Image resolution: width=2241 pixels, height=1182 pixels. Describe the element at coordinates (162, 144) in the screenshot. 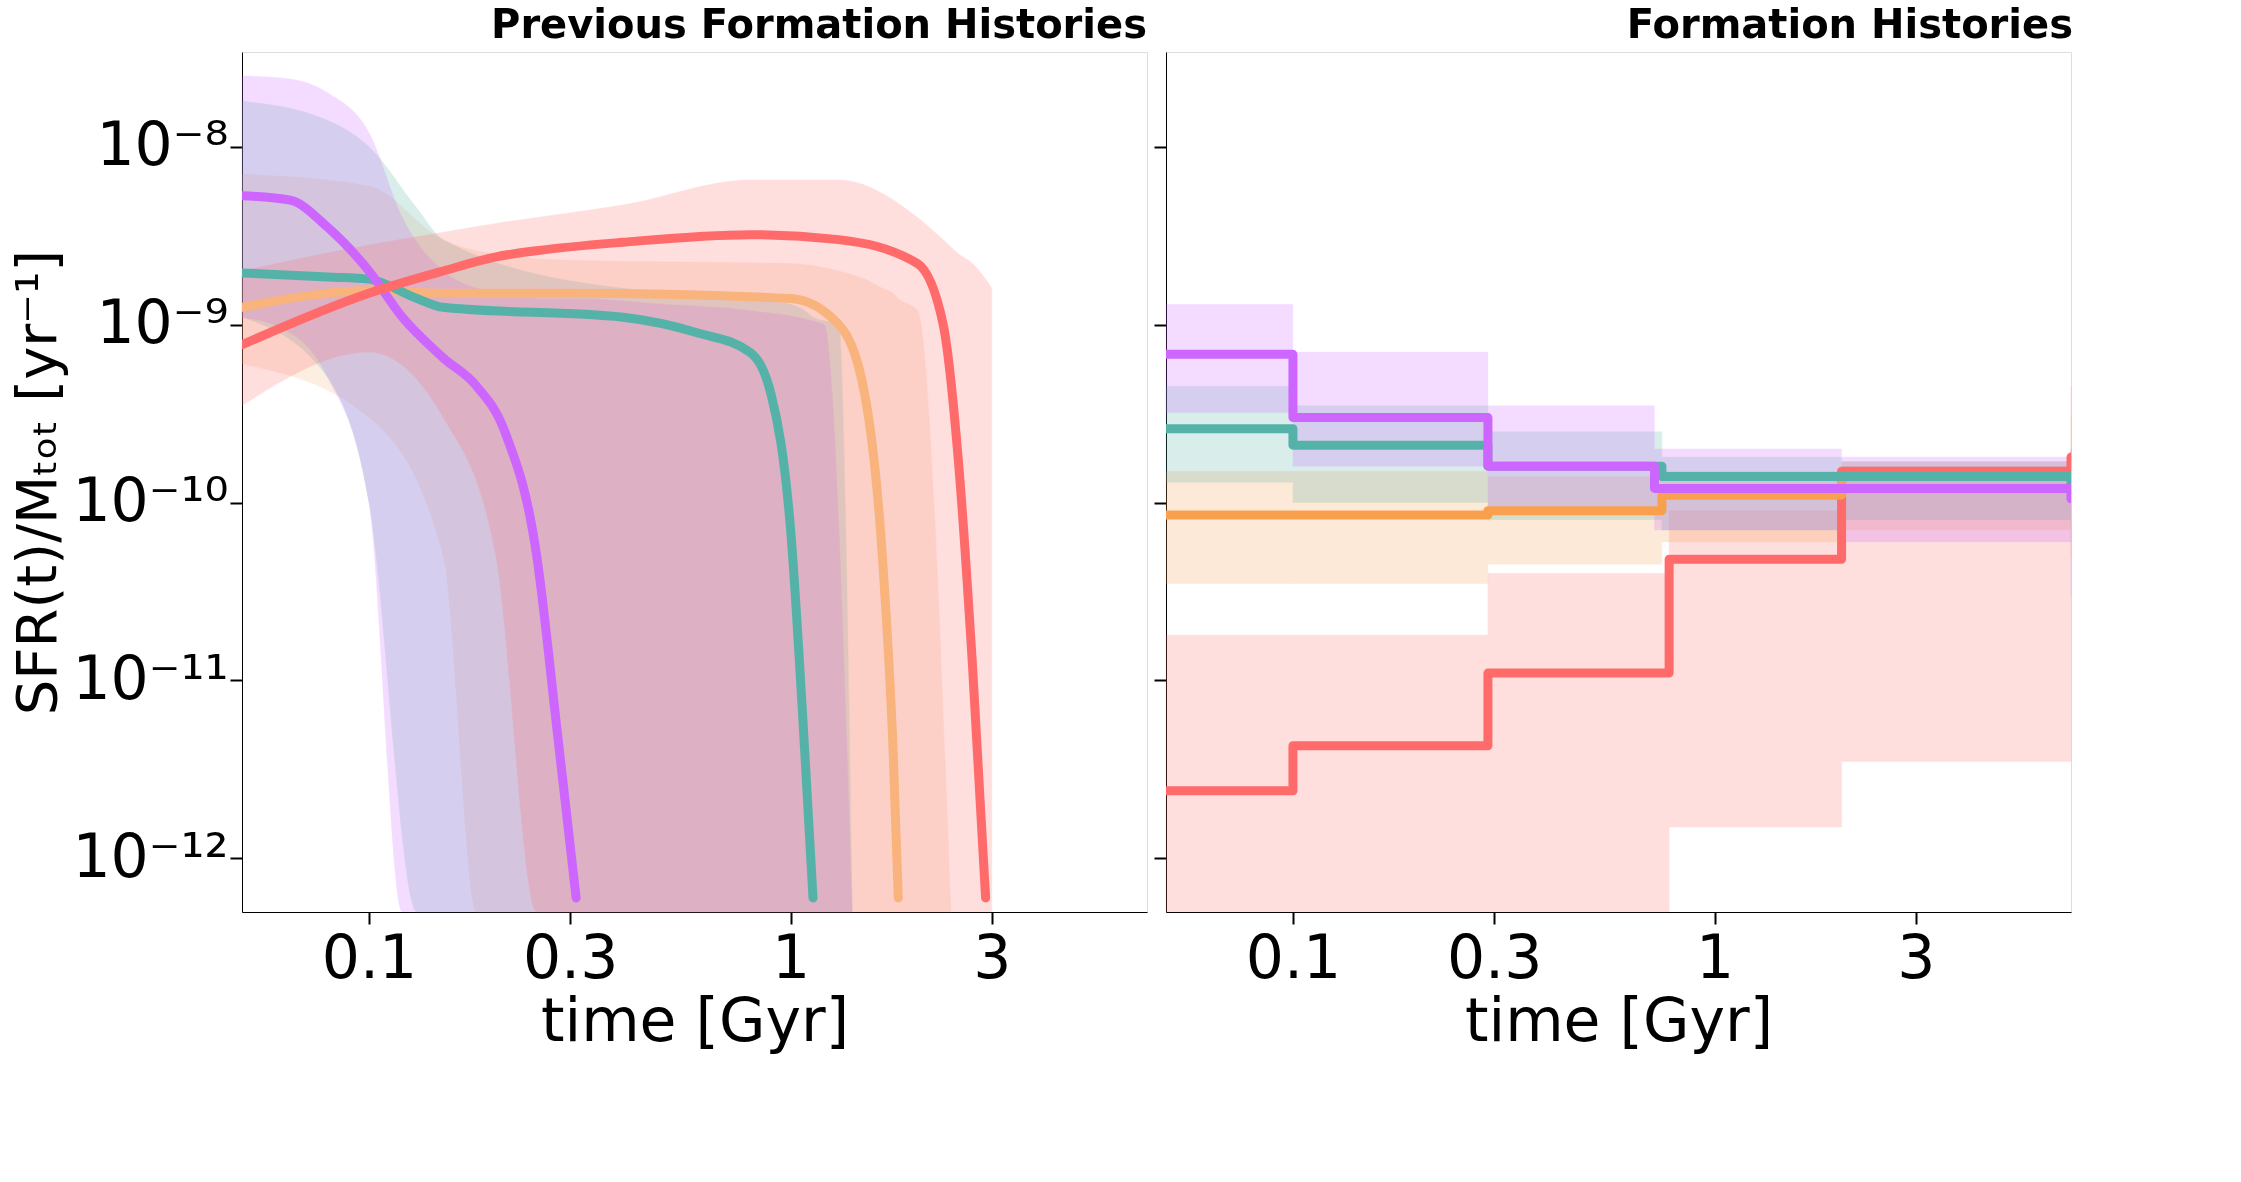

I see `y-tick-label: 10⁻⁸` at that location.